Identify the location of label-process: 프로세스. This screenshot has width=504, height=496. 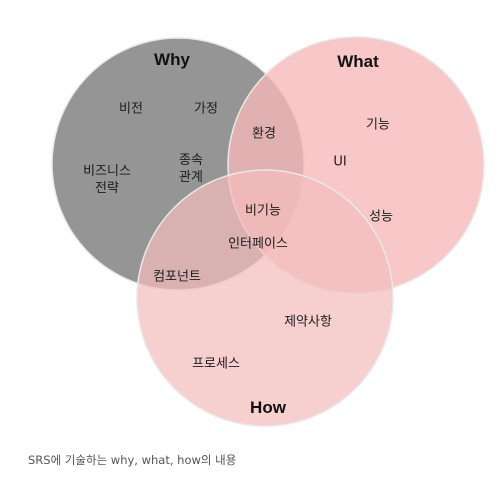
(216, 364).